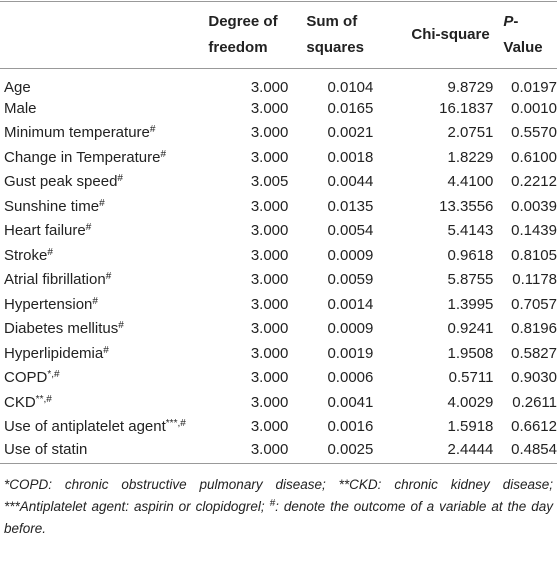 The height and width of the screenshot is (579, 557). I want to click on row-label-cell: Use of antiplatelet agent***,#, so click(98, 427).